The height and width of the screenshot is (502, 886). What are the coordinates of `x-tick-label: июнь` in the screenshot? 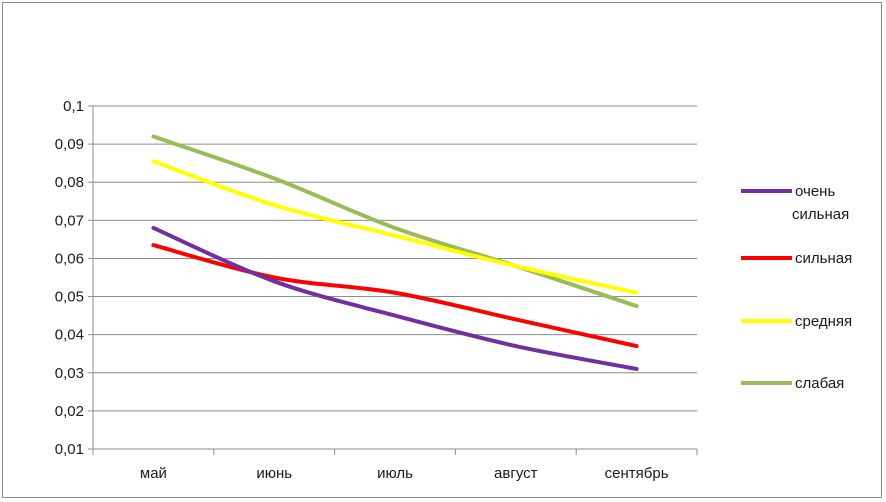 It's located at (274, 473).